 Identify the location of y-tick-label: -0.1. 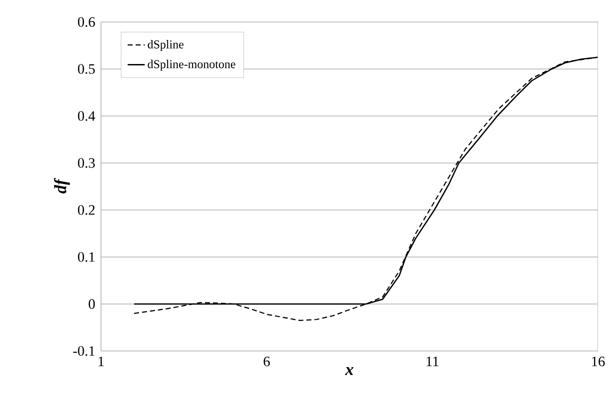
(83, 351).